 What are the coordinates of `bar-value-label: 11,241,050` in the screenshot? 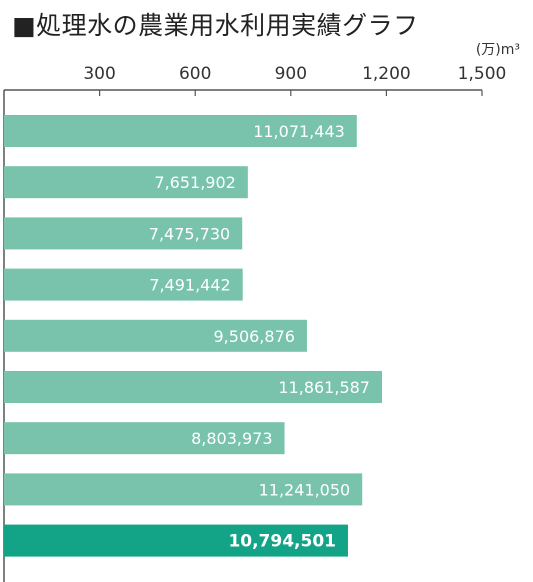 It's located at (305, 489).